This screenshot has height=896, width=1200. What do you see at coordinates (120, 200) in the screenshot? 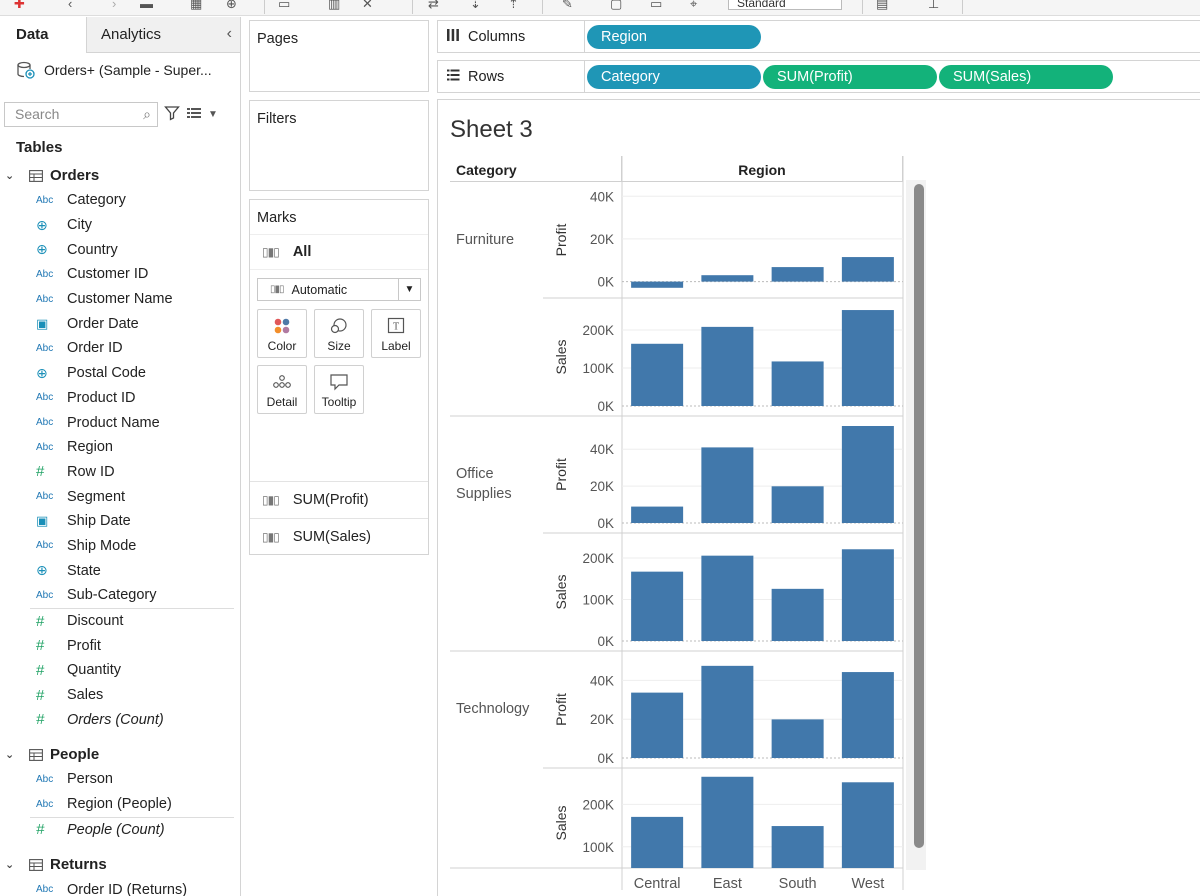
I see `field-item: Abc Category` at bounding box center [120, 200].